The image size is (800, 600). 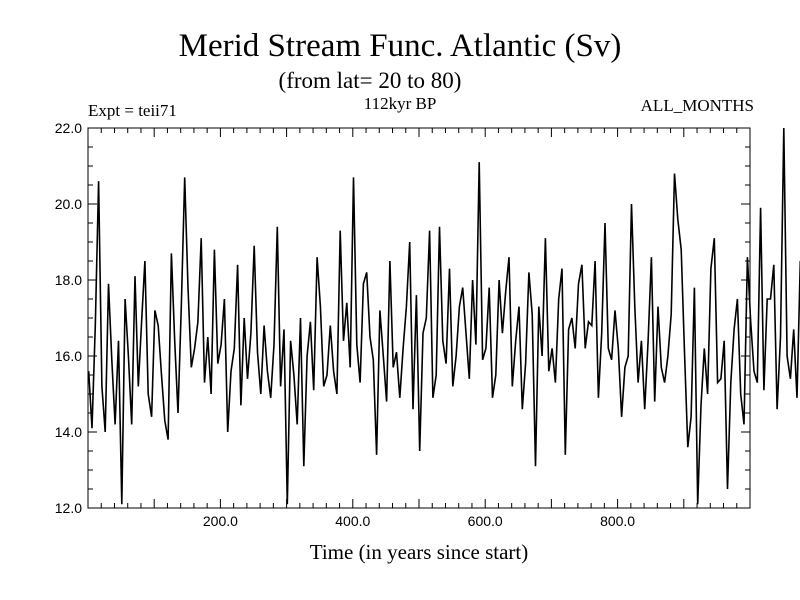 I want to click on y-tick-label: 12.0, so click(x=68, y=508).